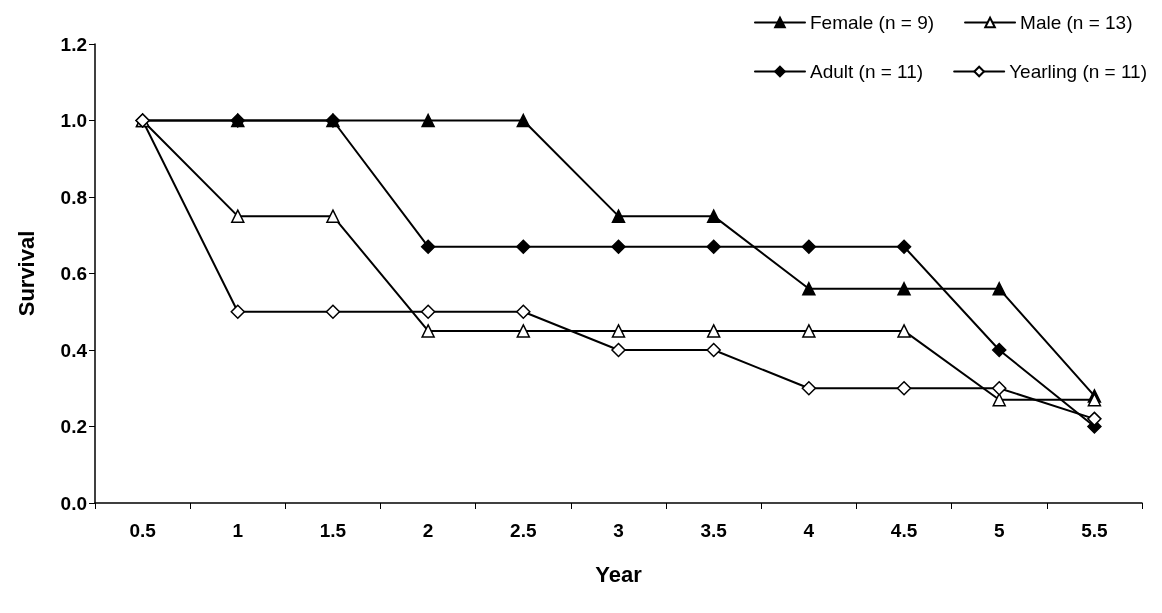  I want to click on x-tick-label: 1.5, so click(333, 530).